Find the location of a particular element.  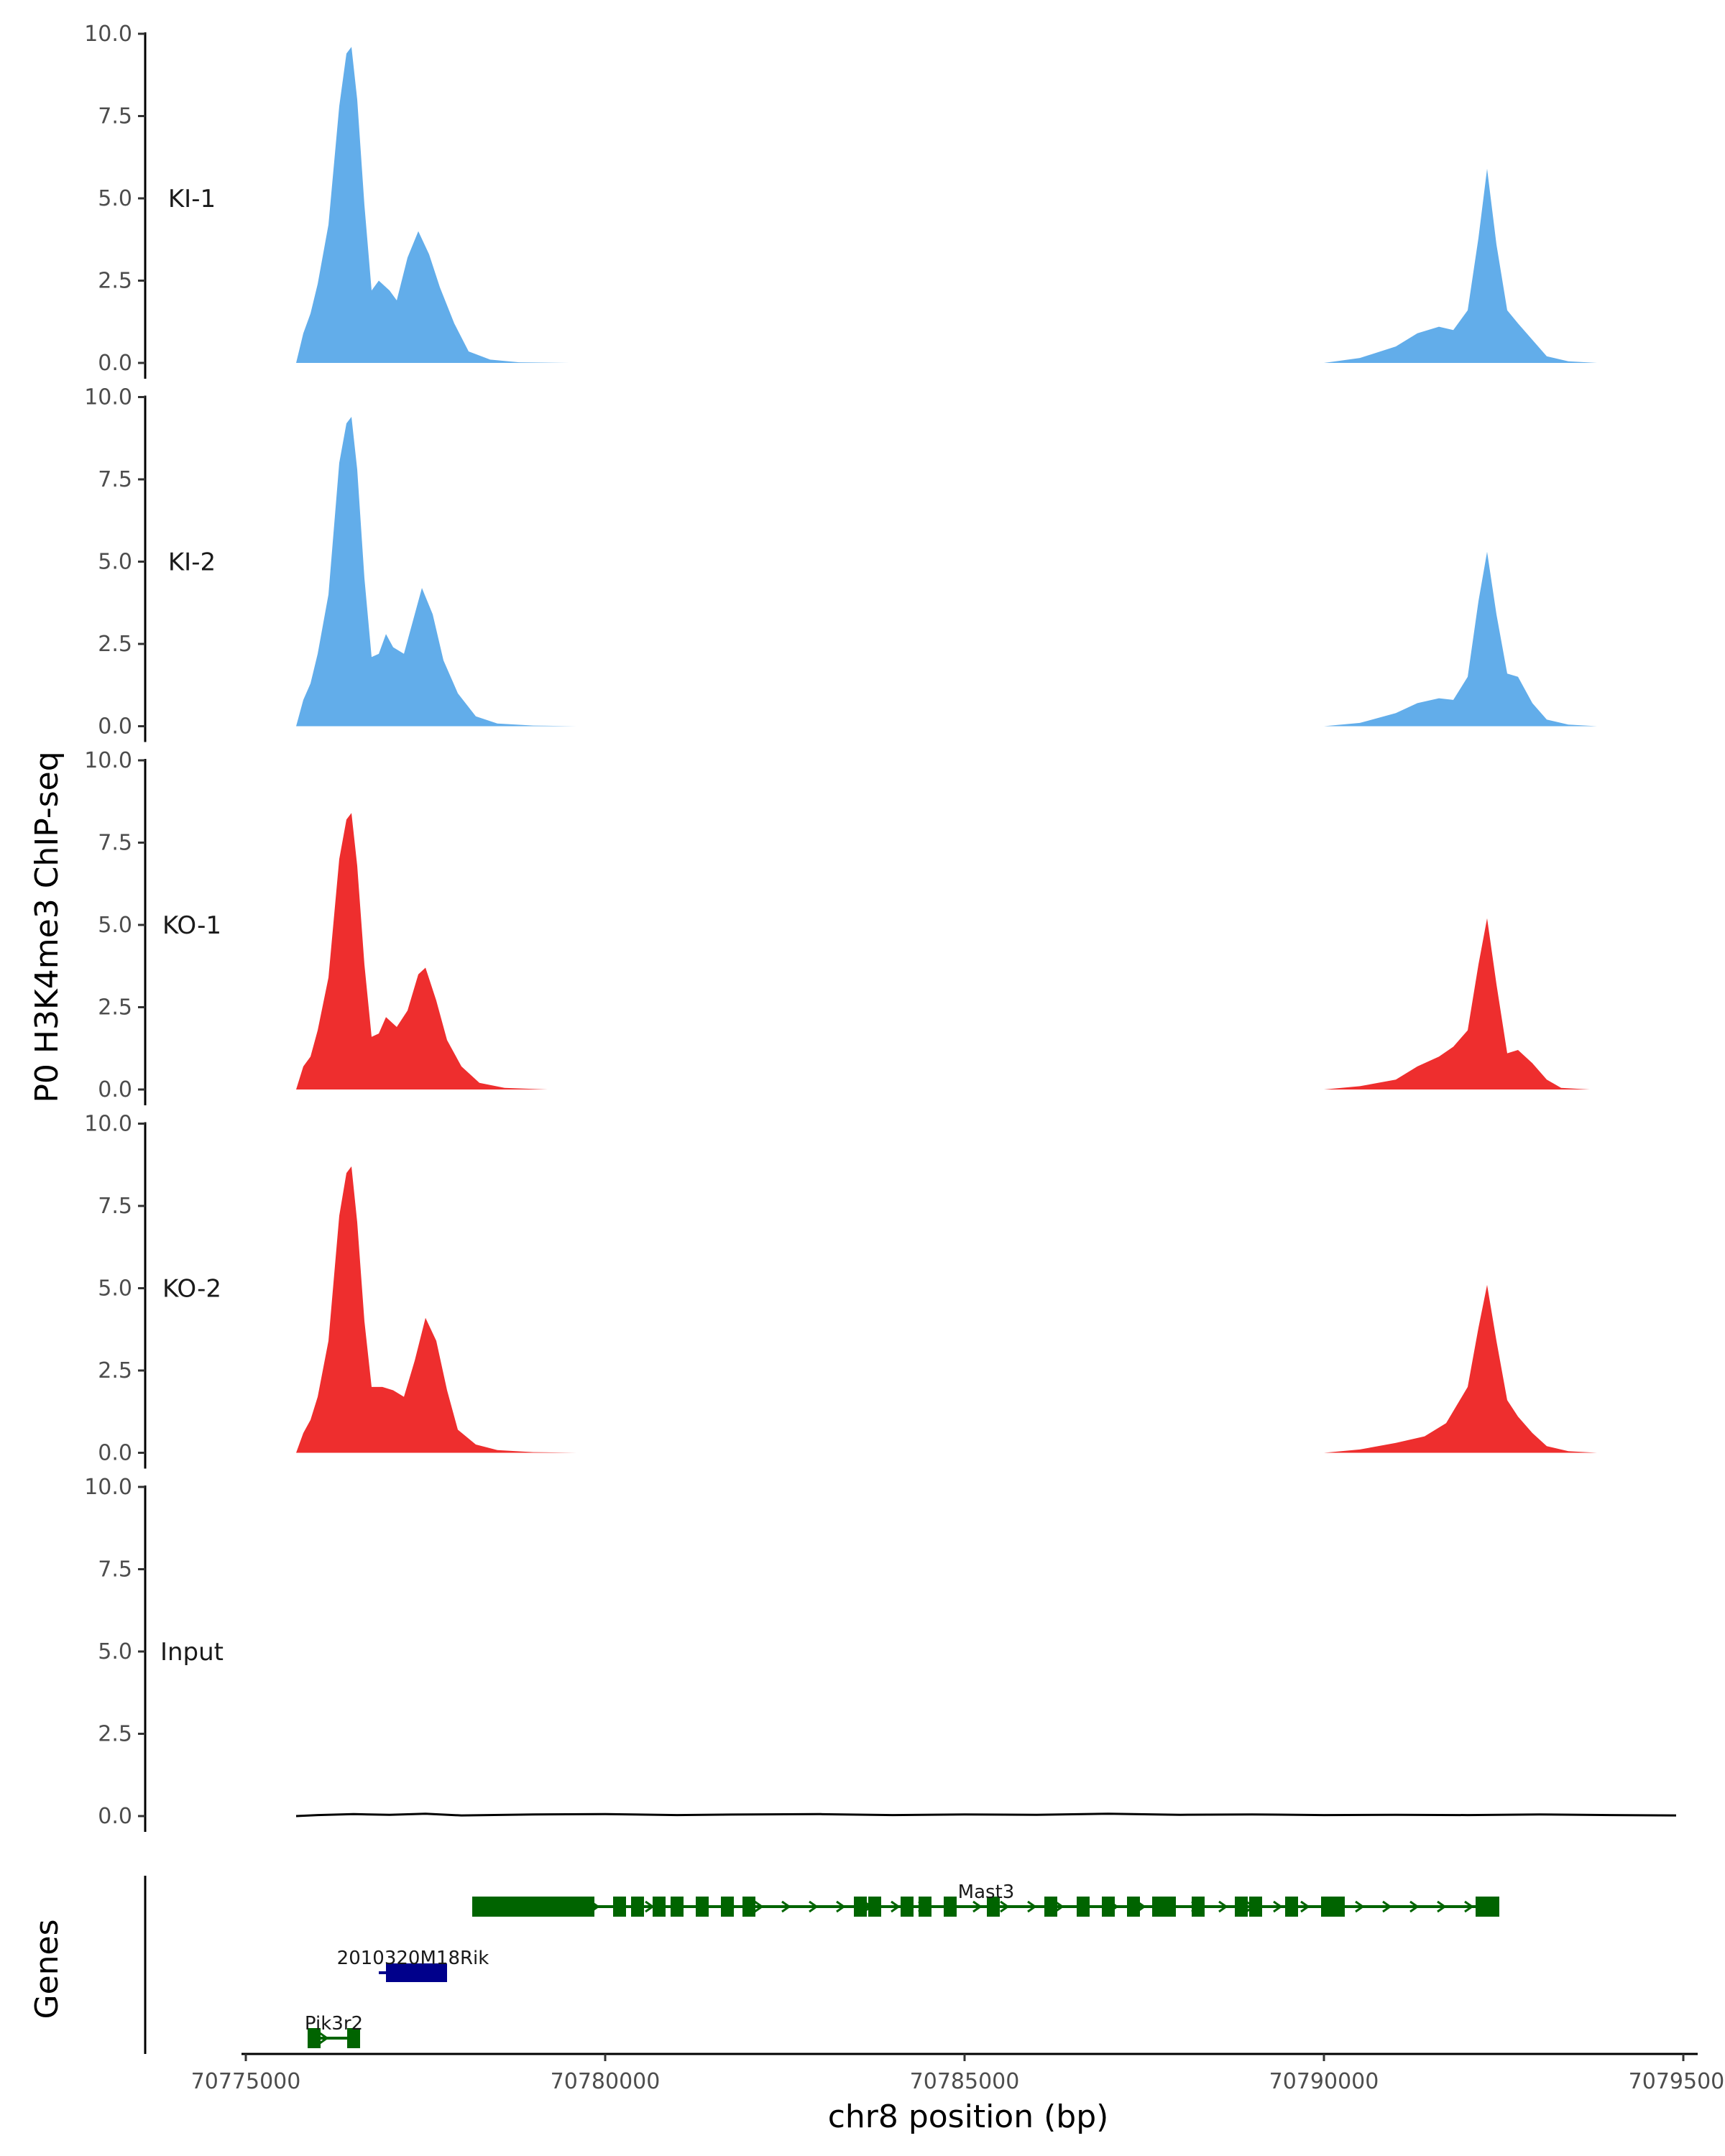

x-axis-title: chr8 position (bp) is located at coordinates (968, 2117).